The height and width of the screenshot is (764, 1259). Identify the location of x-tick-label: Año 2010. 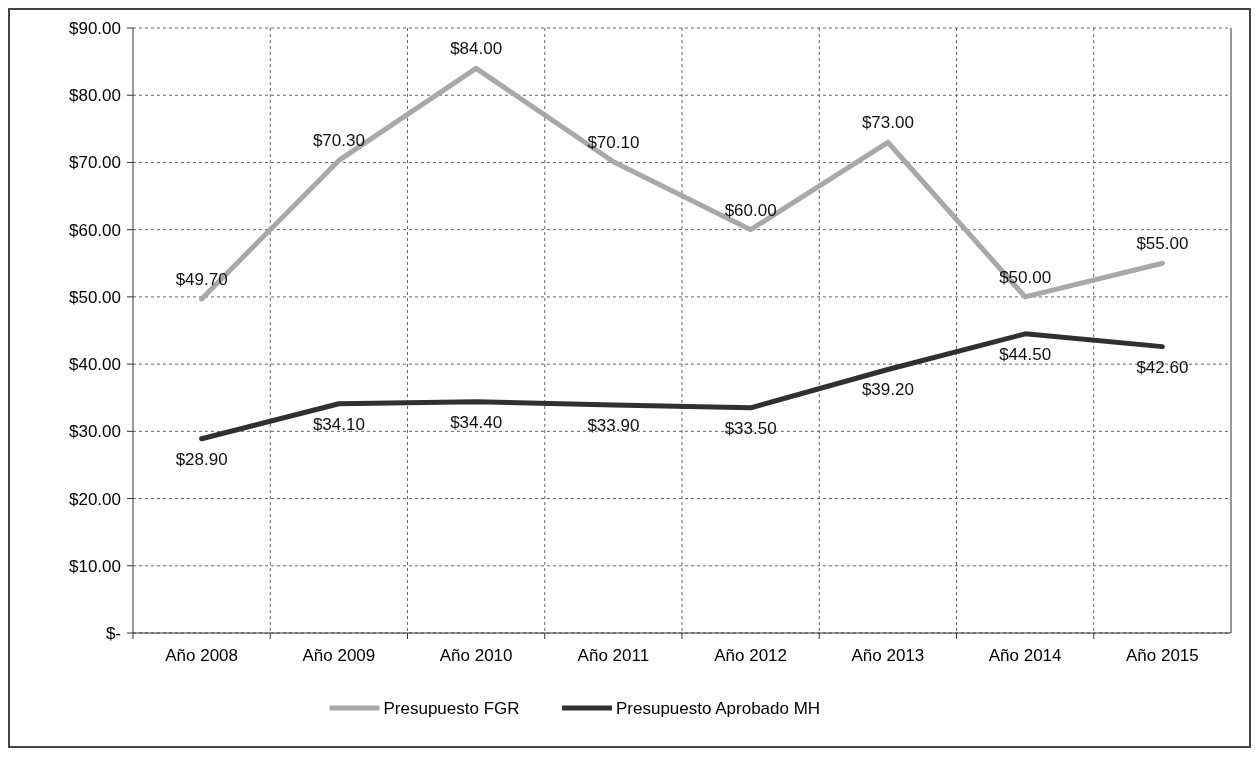
(476, 655).